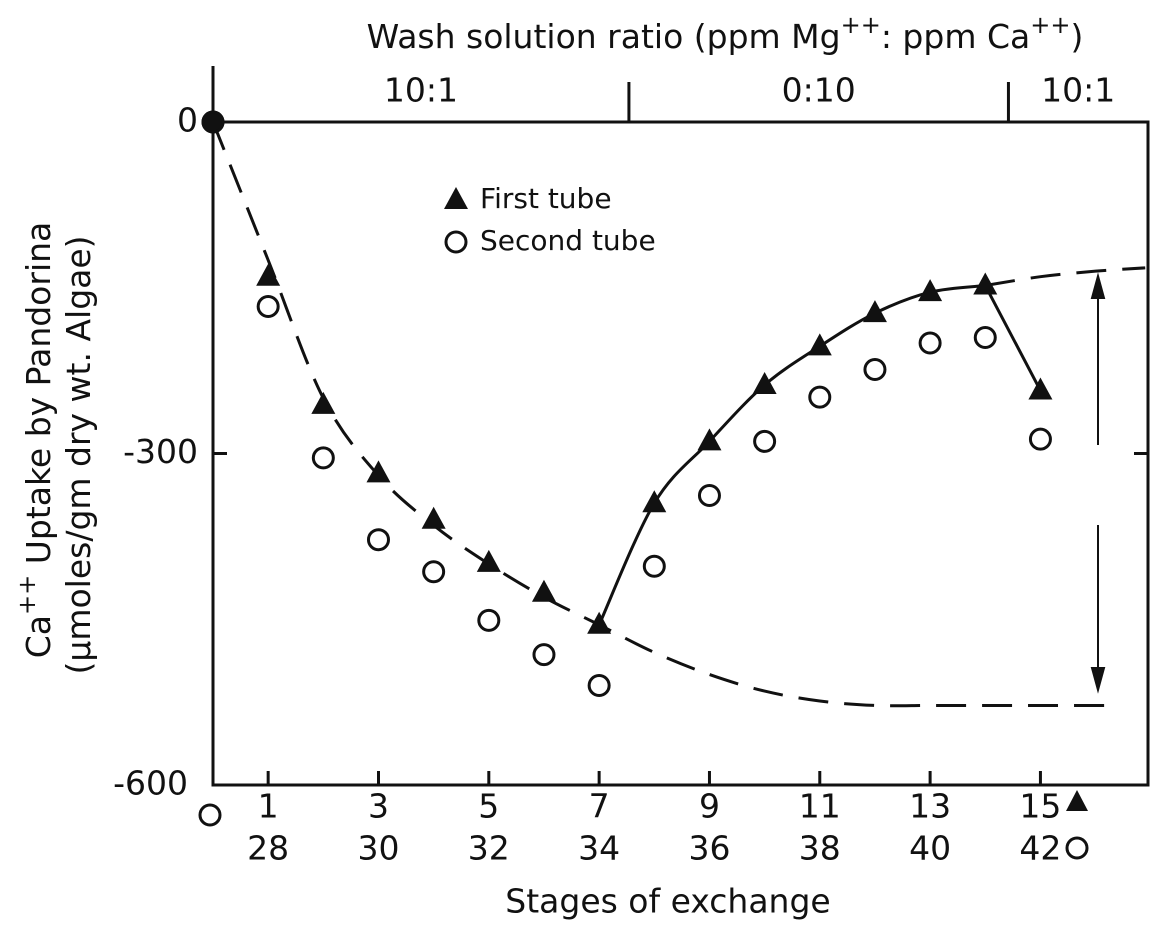 The image size is (1154, 926). What do you see at coordinates (667, 901) in the screenshot?
I see `x-axis-label: Stages of exchange` at bounding box center [667, 901].